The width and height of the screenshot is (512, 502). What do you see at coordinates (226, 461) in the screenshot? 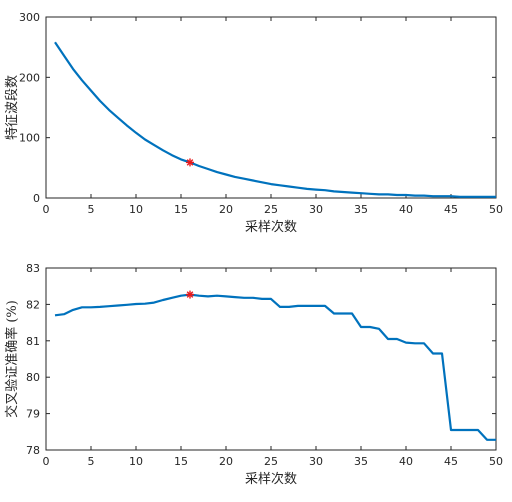
I see `chart2-x-tick-label: 20` at bounding box center [226, 461].